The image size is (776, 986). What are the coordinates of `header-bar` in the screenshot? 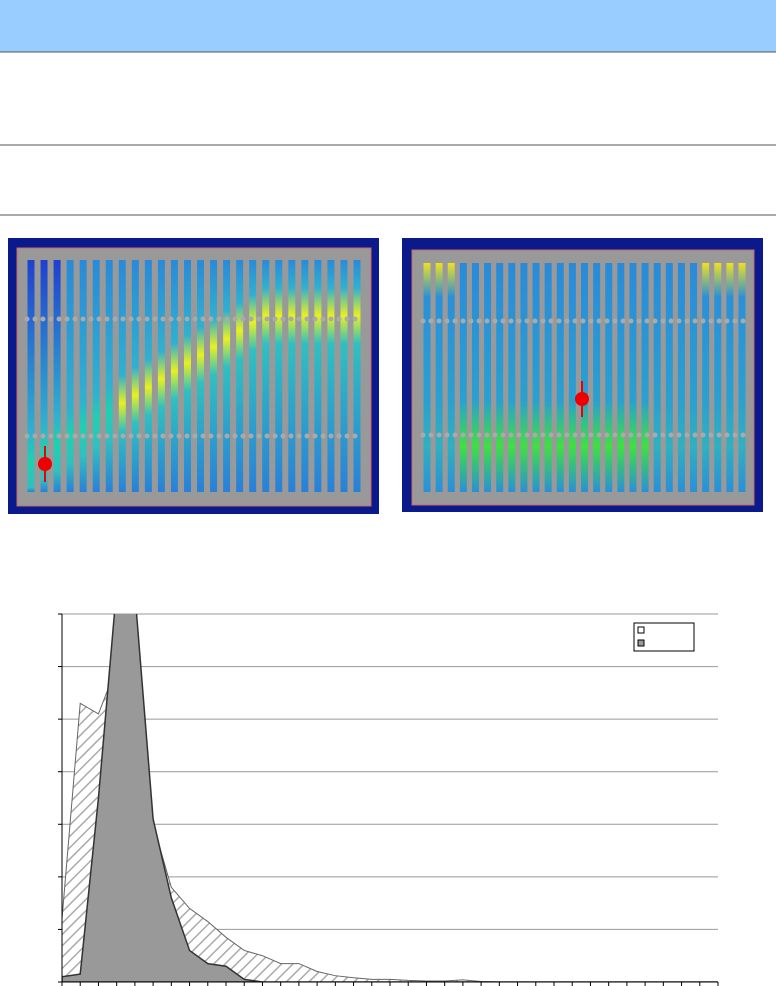 It's located at (388, 26).